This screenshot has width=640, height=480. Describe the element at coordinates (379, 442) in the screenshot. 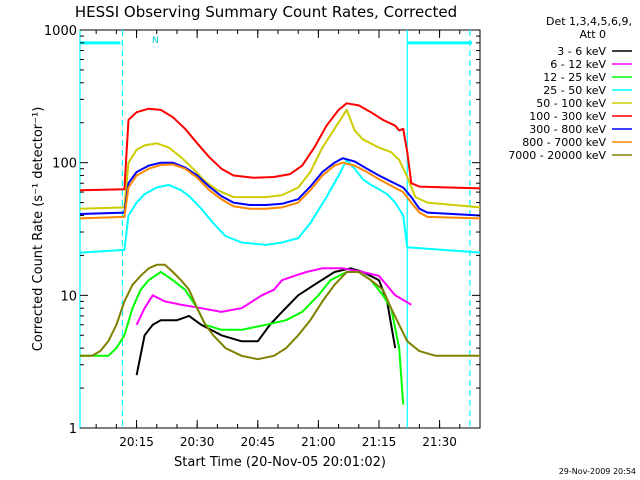

I see `x-tick-label: 21:15` at that location.